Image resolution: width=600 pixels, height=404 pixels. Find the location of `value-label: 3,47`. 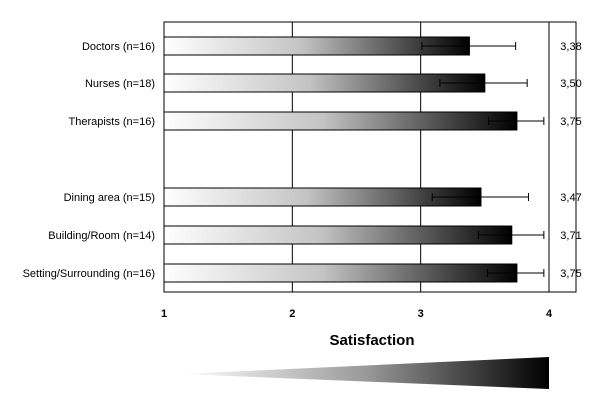

value-label: 3,47 is located at coordinates (570, 198).